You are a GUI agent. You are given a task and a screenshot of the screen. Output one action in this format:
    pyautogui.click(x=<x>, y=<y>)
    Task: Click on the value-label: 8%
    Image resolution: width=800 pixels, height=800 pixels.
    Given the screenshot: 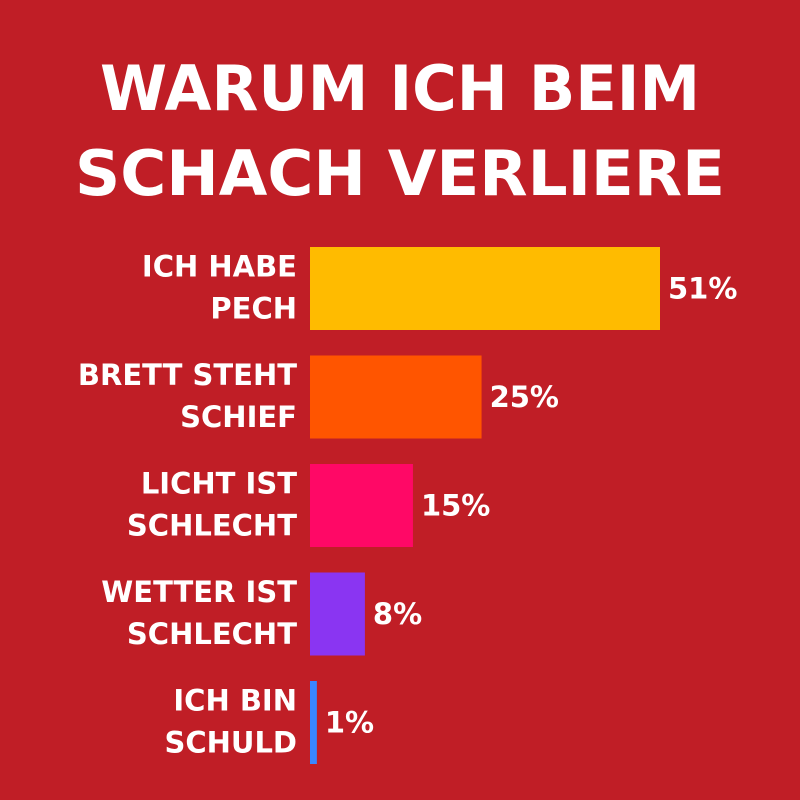 What is the action you would take?
    pyautogui.click(x=397, y=614)
    